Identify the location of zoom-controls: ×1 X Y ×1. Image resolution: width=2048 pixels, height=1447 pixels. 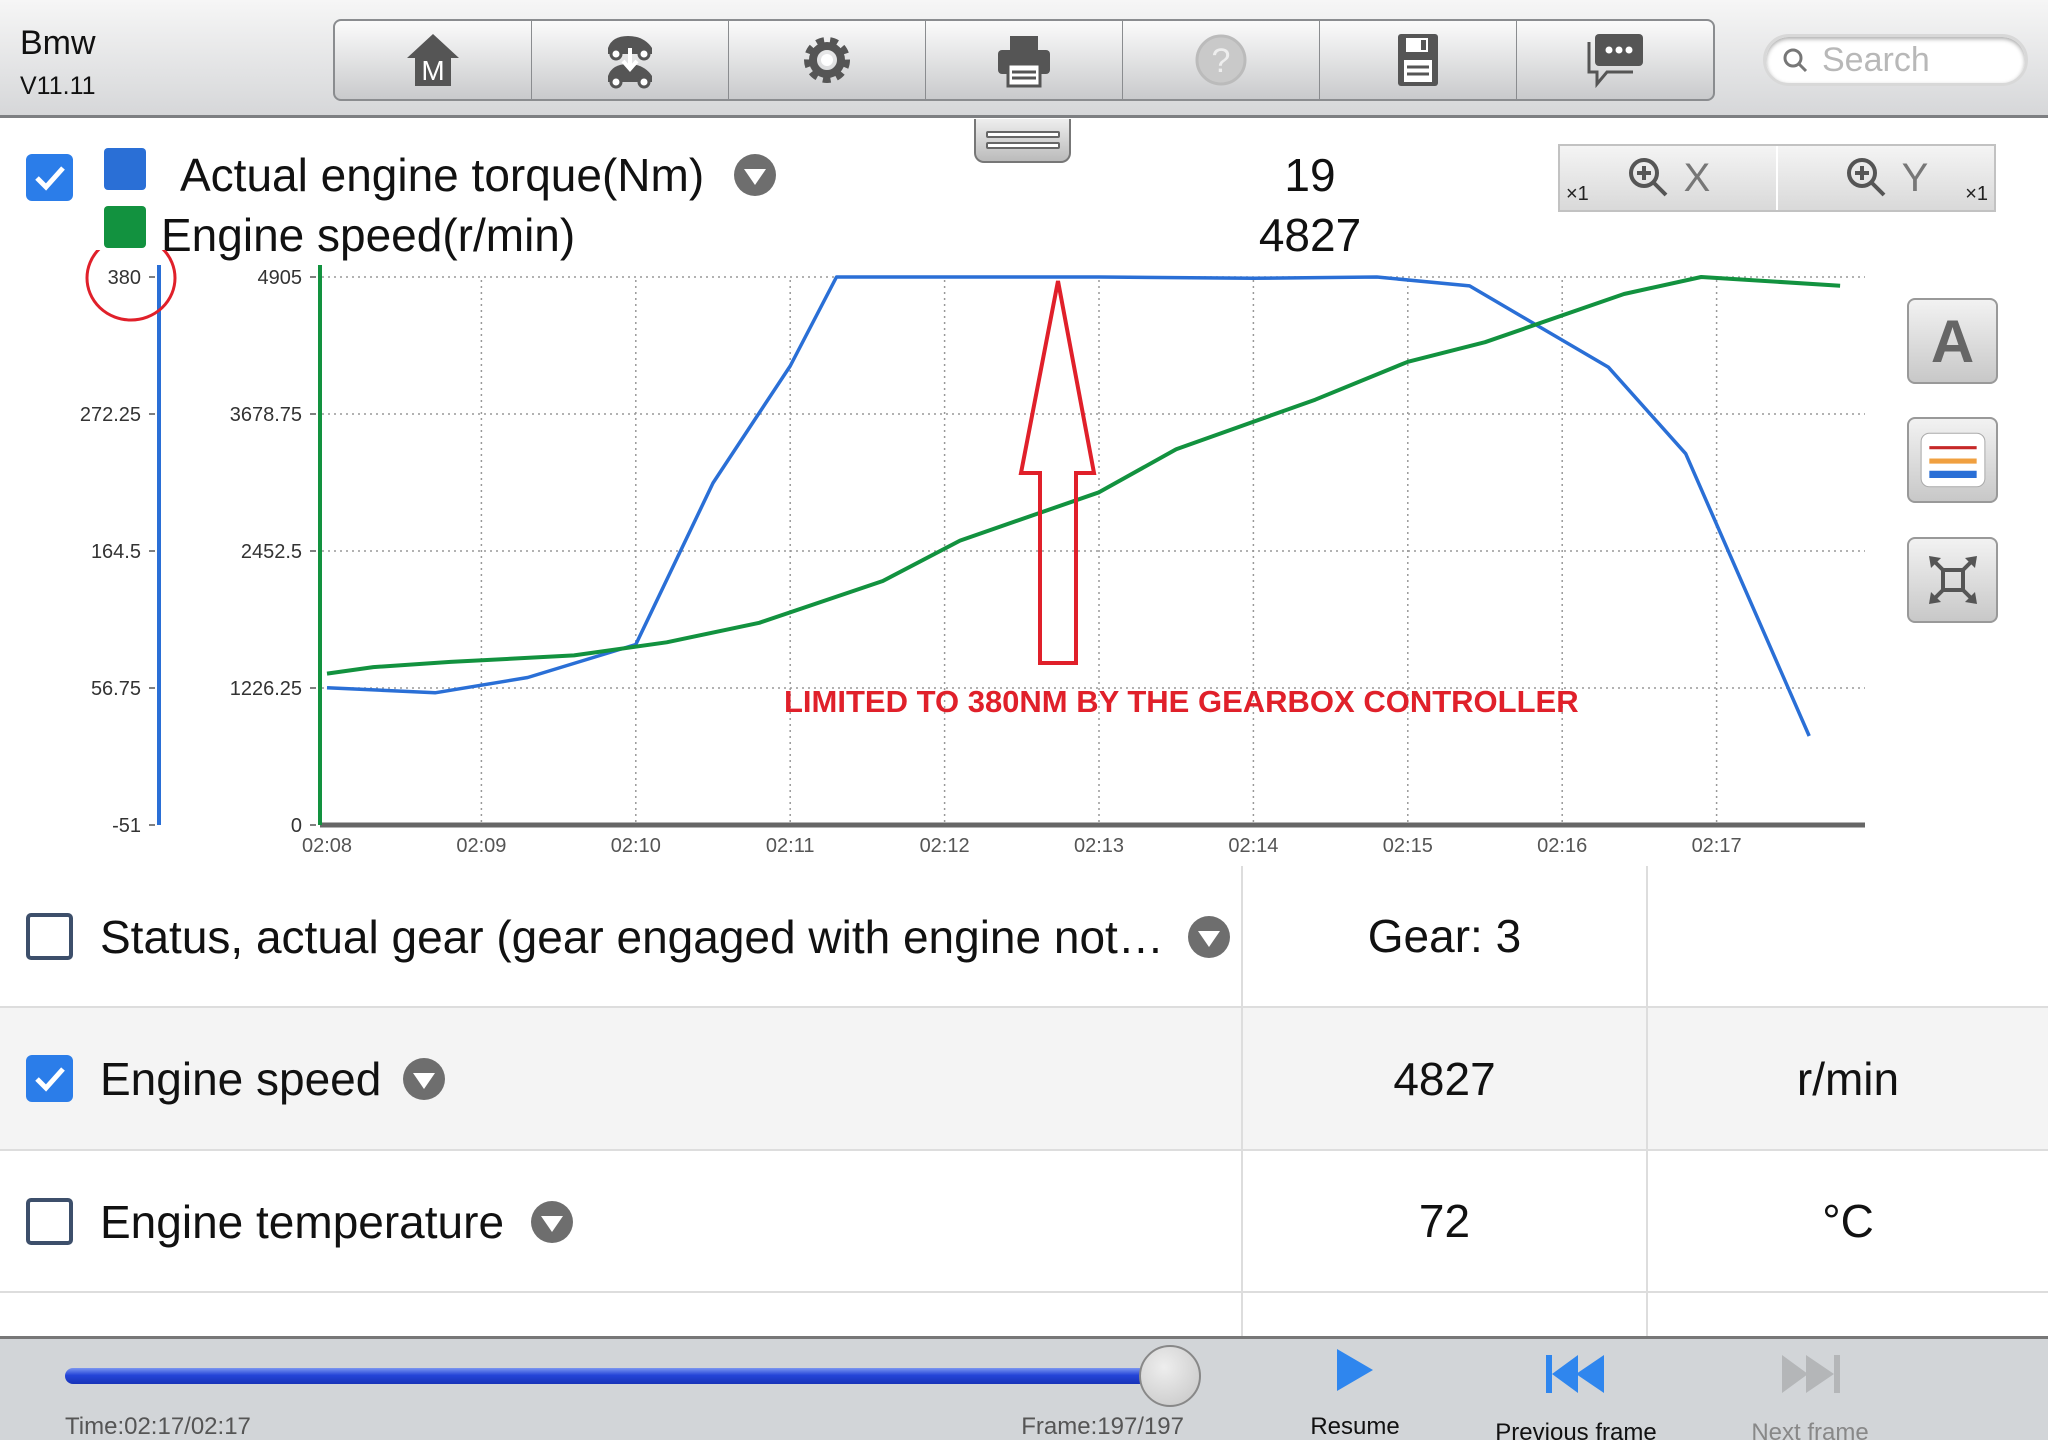
(1777, 178).